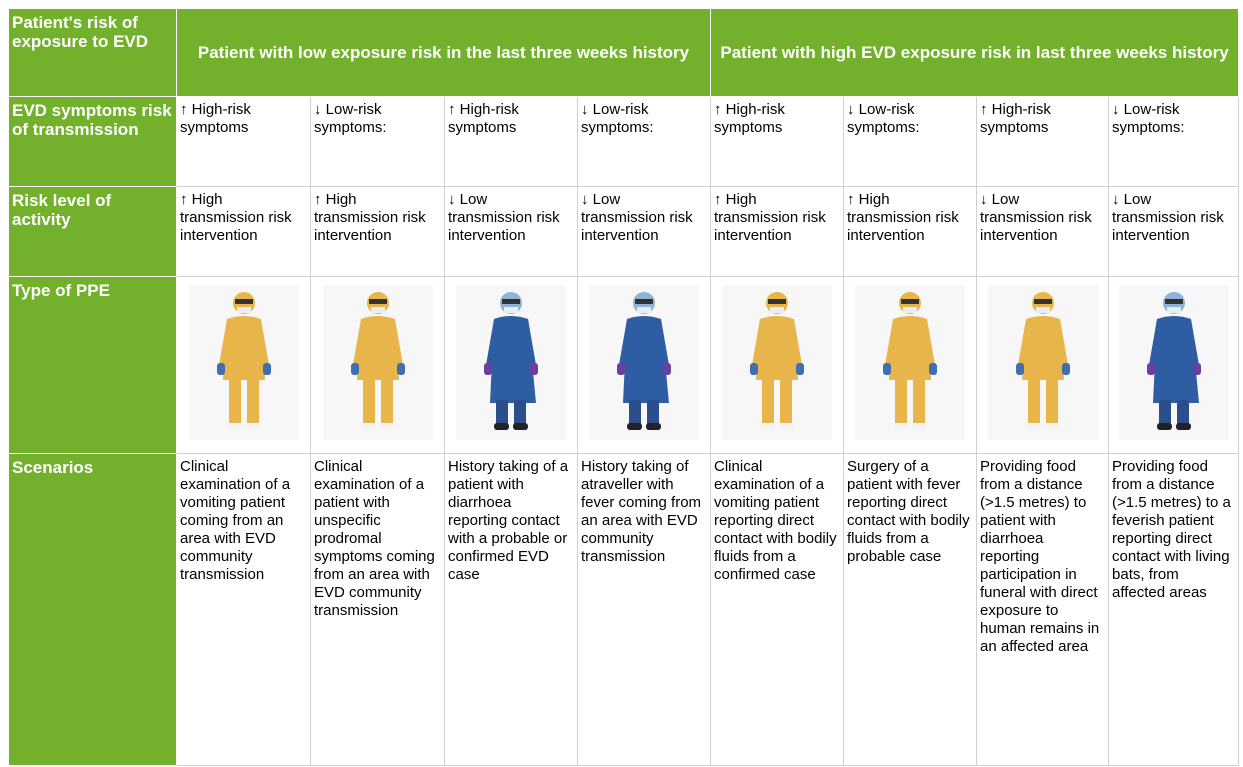  Describe the element at coordinates (92, 141) in the screenshot. I see `row-label: EVD symptoms risk of transmission` at that location.